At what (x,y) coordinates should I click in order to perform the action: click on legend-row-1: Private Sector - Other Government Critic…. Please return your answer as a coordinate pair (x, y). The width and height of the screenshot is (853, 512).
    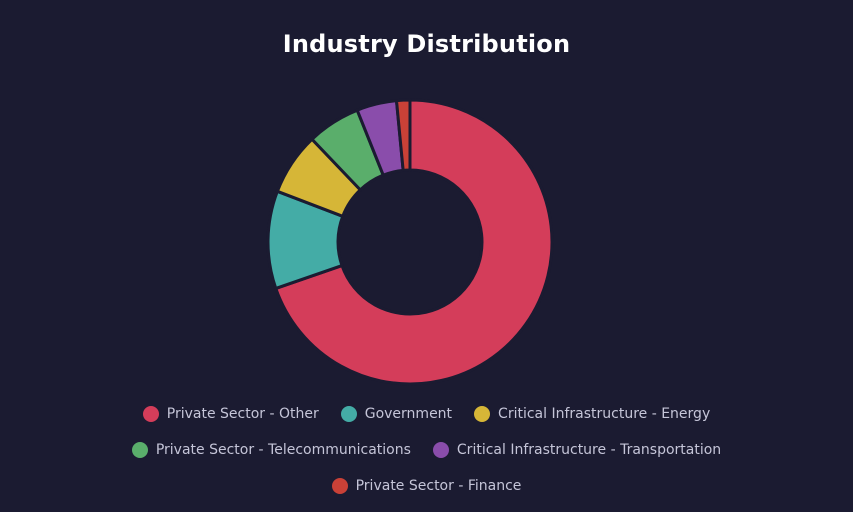
    Looking at the image, I should click on (426, 414).